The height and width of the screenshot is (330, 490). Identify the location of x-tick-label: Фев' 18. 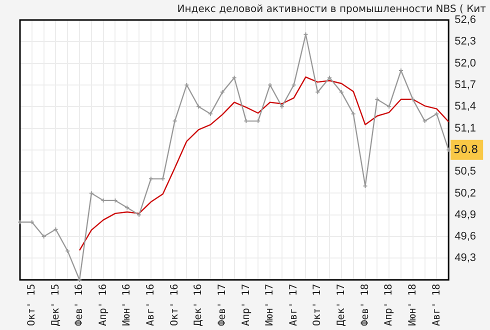
(365, 305).